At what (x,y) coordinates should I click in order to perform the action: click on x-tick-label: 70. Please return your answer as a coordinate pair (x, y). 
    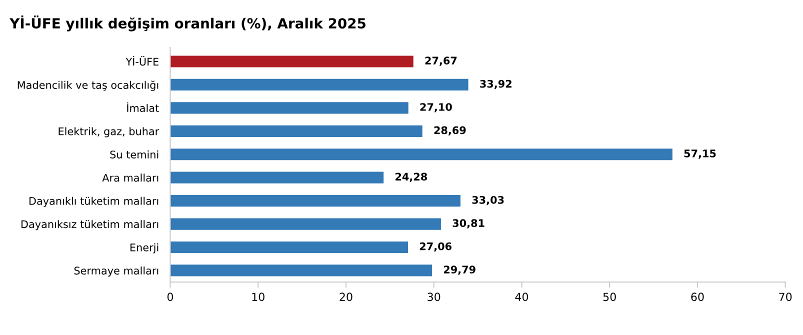
    Looking at the image, I should click on (785, 297).